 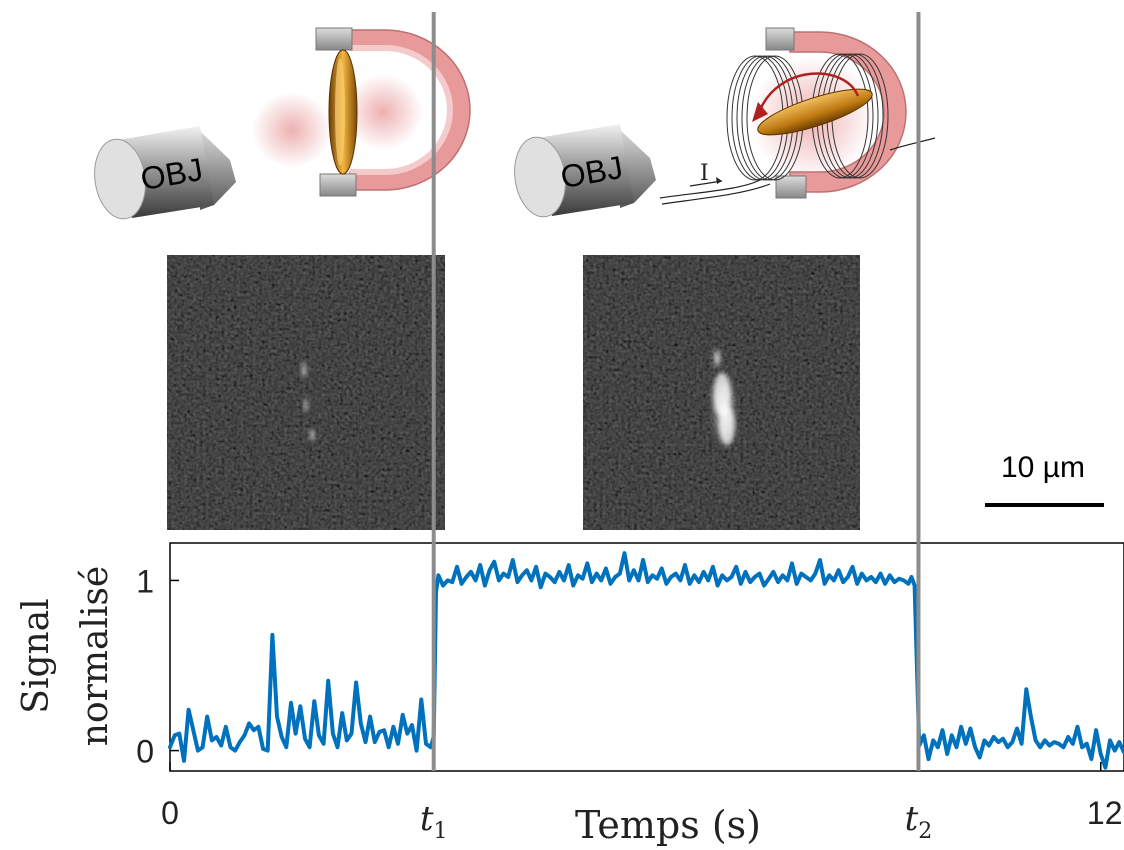 What do you see at coordinates (724, 400) in the screenshot?
I see `bright-spot-right` at bounding box center [724, 400].